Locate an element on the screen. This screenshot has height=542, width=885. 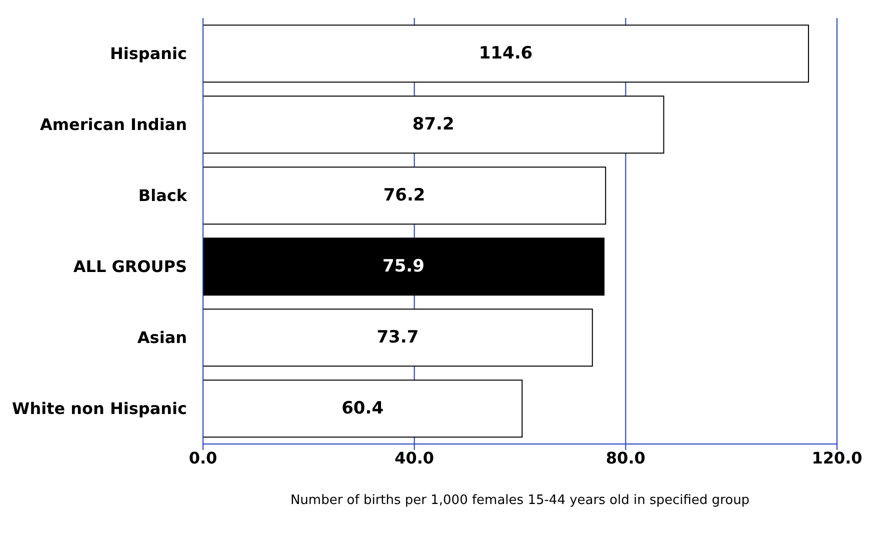
data-label: 73.7 is located at coordinates (397, 338).